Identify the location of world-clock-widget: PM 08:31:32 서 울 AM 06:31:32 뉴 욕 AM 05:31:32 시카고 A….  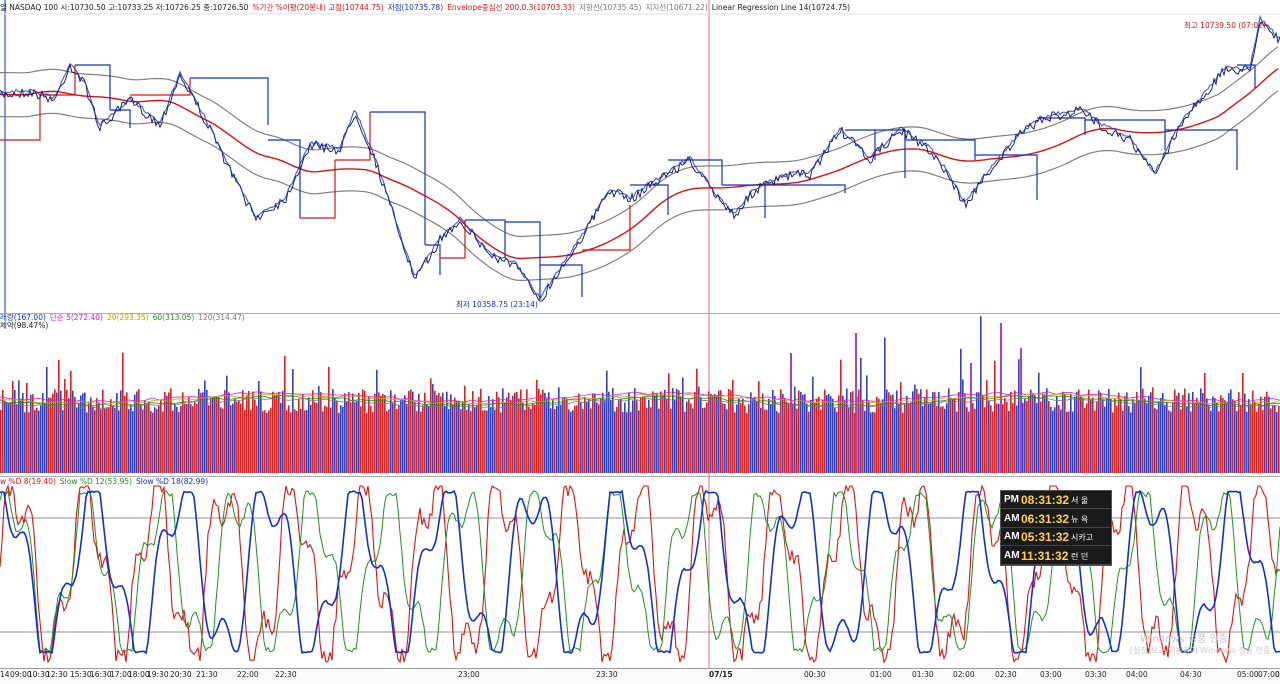
(1056, 528).